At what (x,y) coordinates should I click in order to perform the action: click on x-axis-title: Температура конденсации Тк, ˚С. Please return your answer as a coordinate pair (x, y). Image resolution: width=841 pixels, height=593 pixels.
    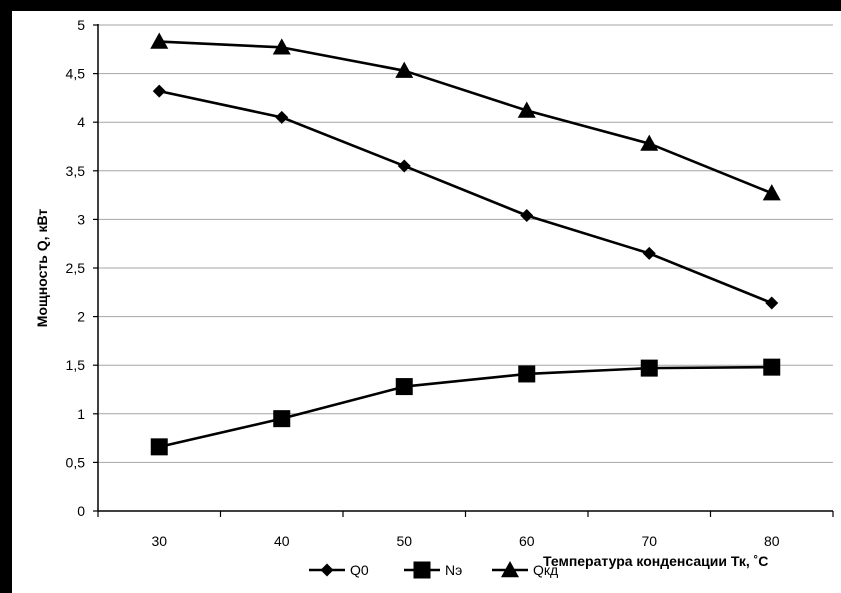
    Looking at the image, I should click on (655, 561).